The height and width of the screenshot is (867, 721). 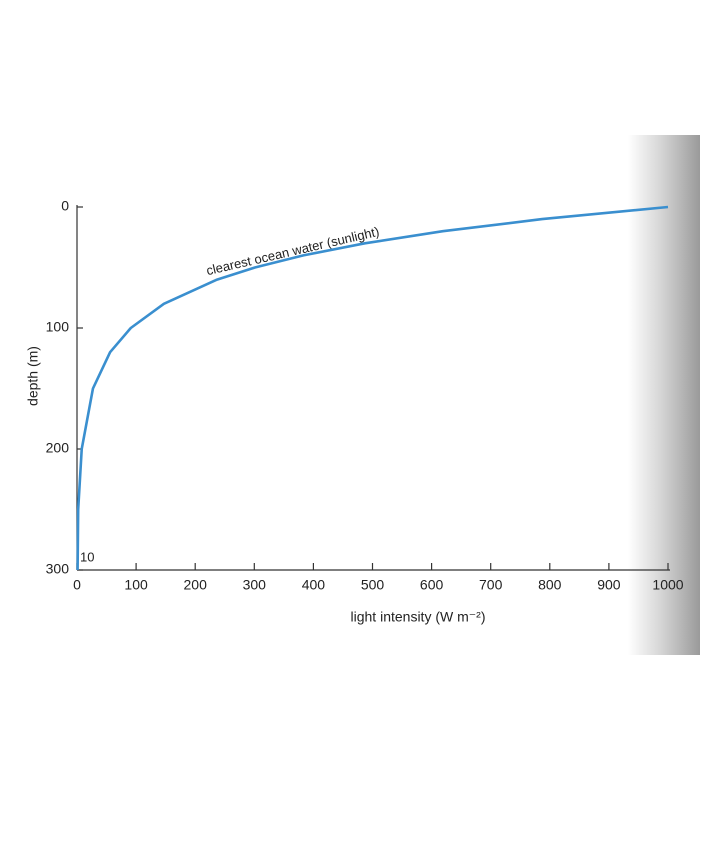 I want to click on x-tick-label: 800, so click(x=550, y=585).